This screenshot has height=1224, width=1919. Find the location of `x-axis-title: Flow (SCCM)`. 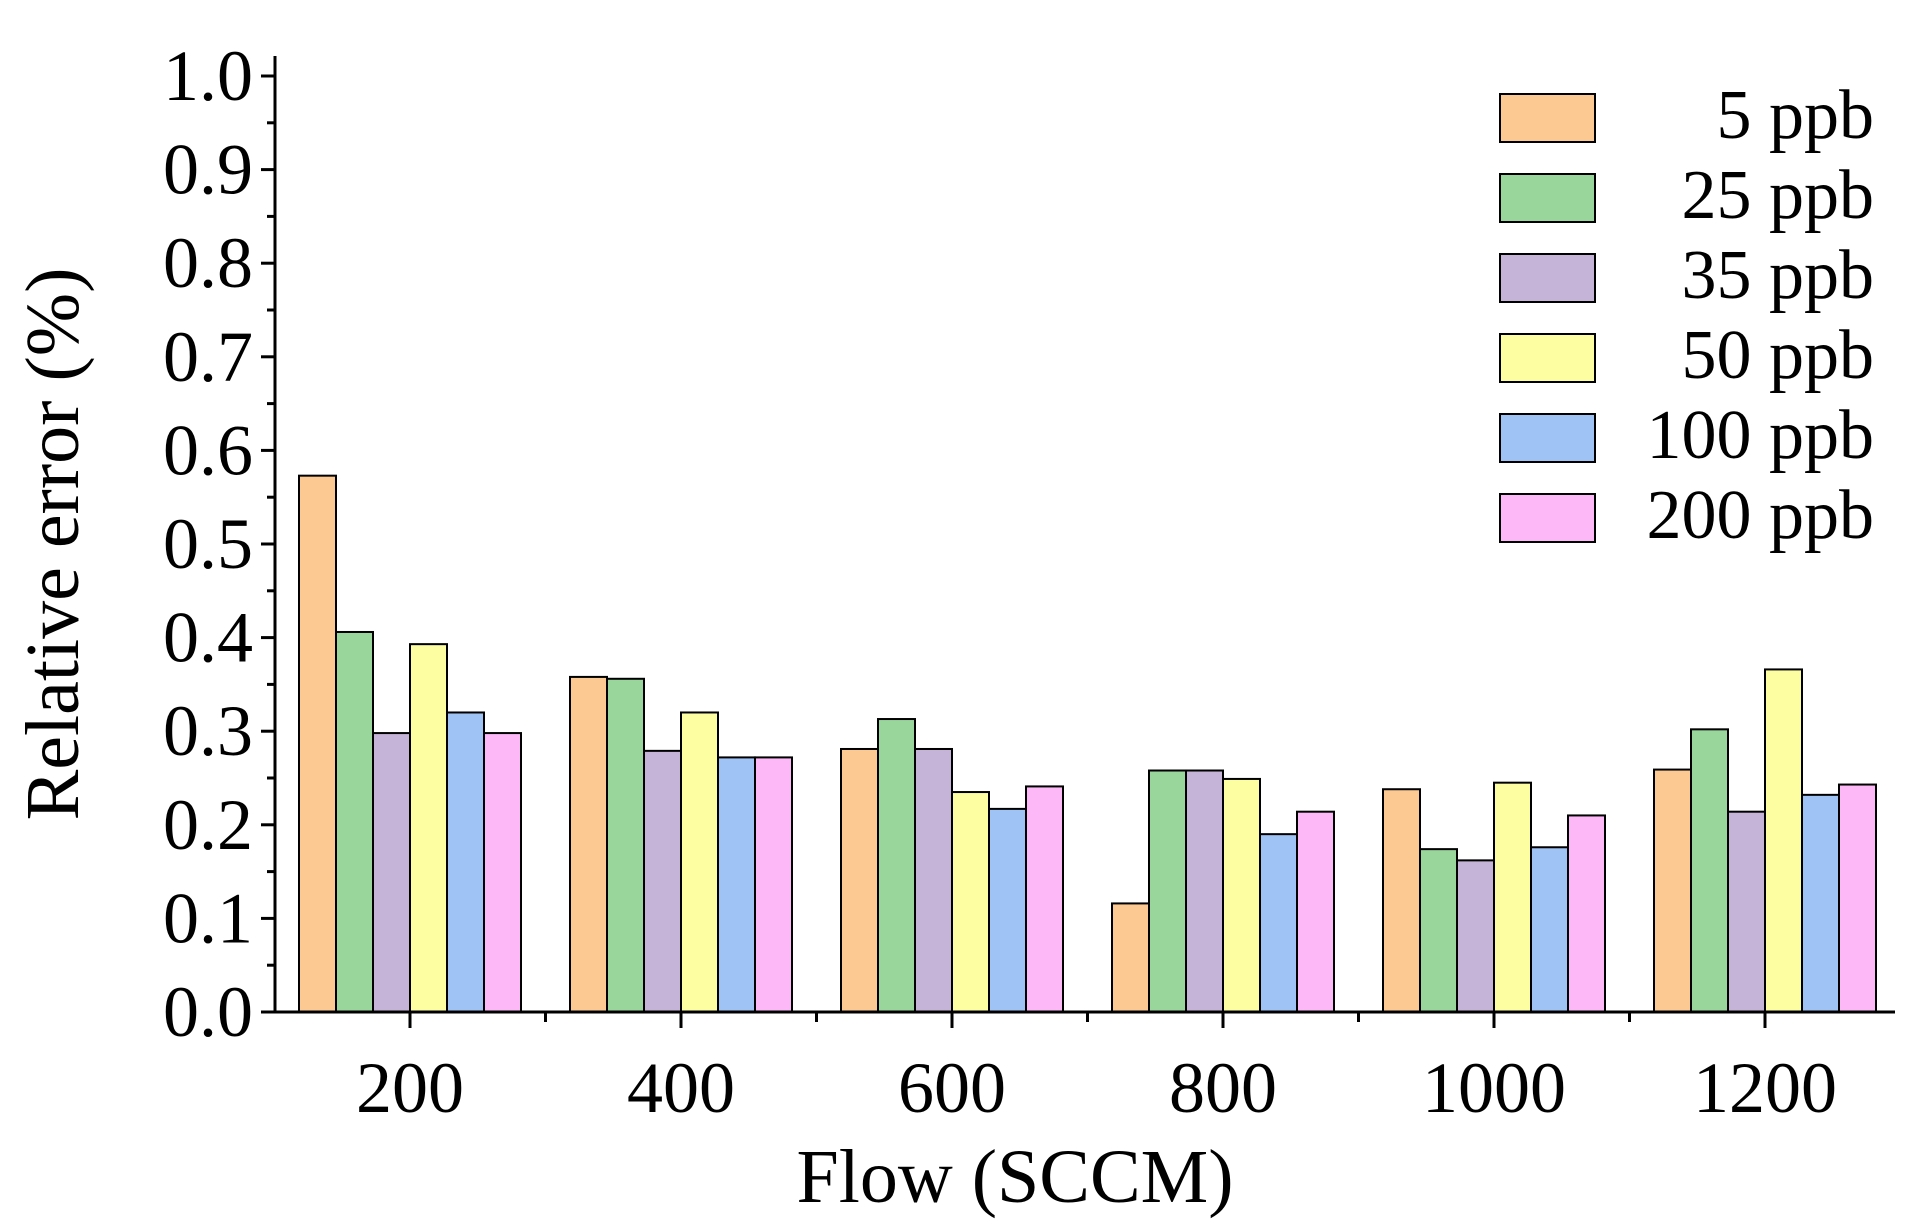

x-axis-title: Flow (SCCM) is located at coordinates (1014, 1177).